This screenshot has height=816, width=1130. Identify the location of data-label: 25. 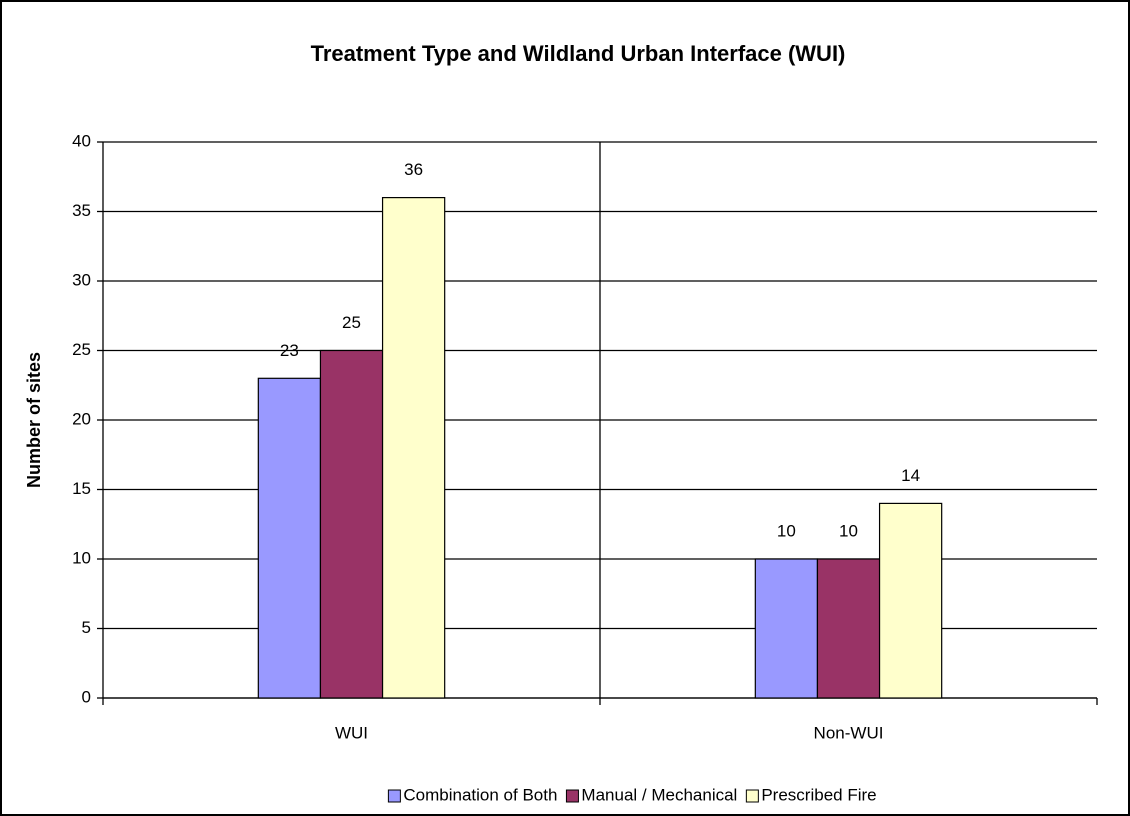
(351, 322).